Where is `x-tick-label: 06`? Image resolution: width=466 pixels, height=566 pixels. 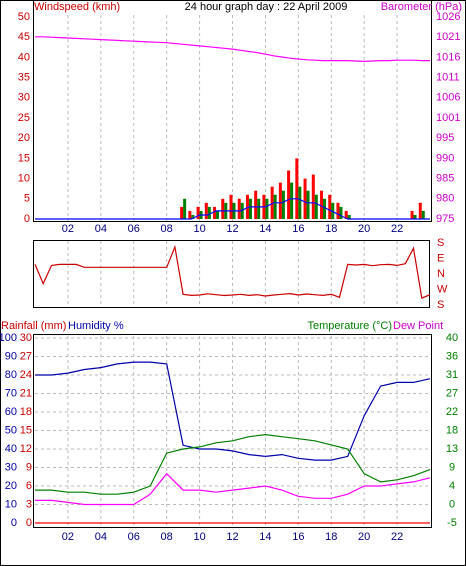
x-tick-label: 06 is located at coordinates (134, 537).